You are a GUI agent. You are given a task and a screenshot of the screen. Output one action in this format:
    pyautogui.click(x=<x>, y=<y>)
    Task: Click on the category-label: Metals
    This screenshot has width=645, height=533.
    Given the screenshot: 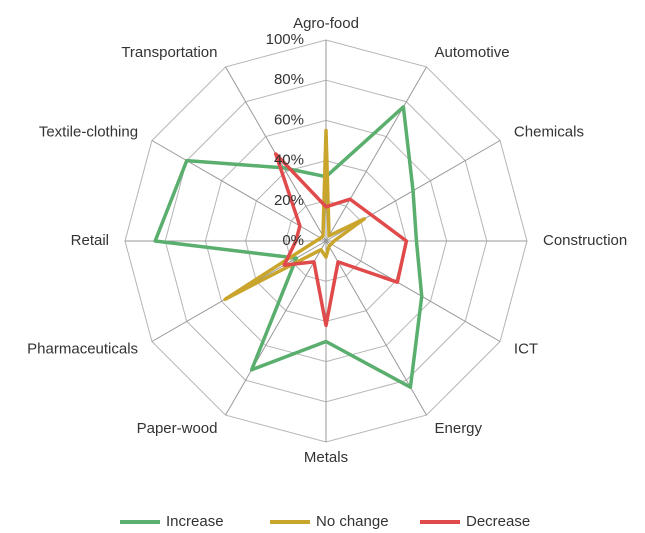 What is the action you would take?
    pyautogui.click(x=326, y=457)
    